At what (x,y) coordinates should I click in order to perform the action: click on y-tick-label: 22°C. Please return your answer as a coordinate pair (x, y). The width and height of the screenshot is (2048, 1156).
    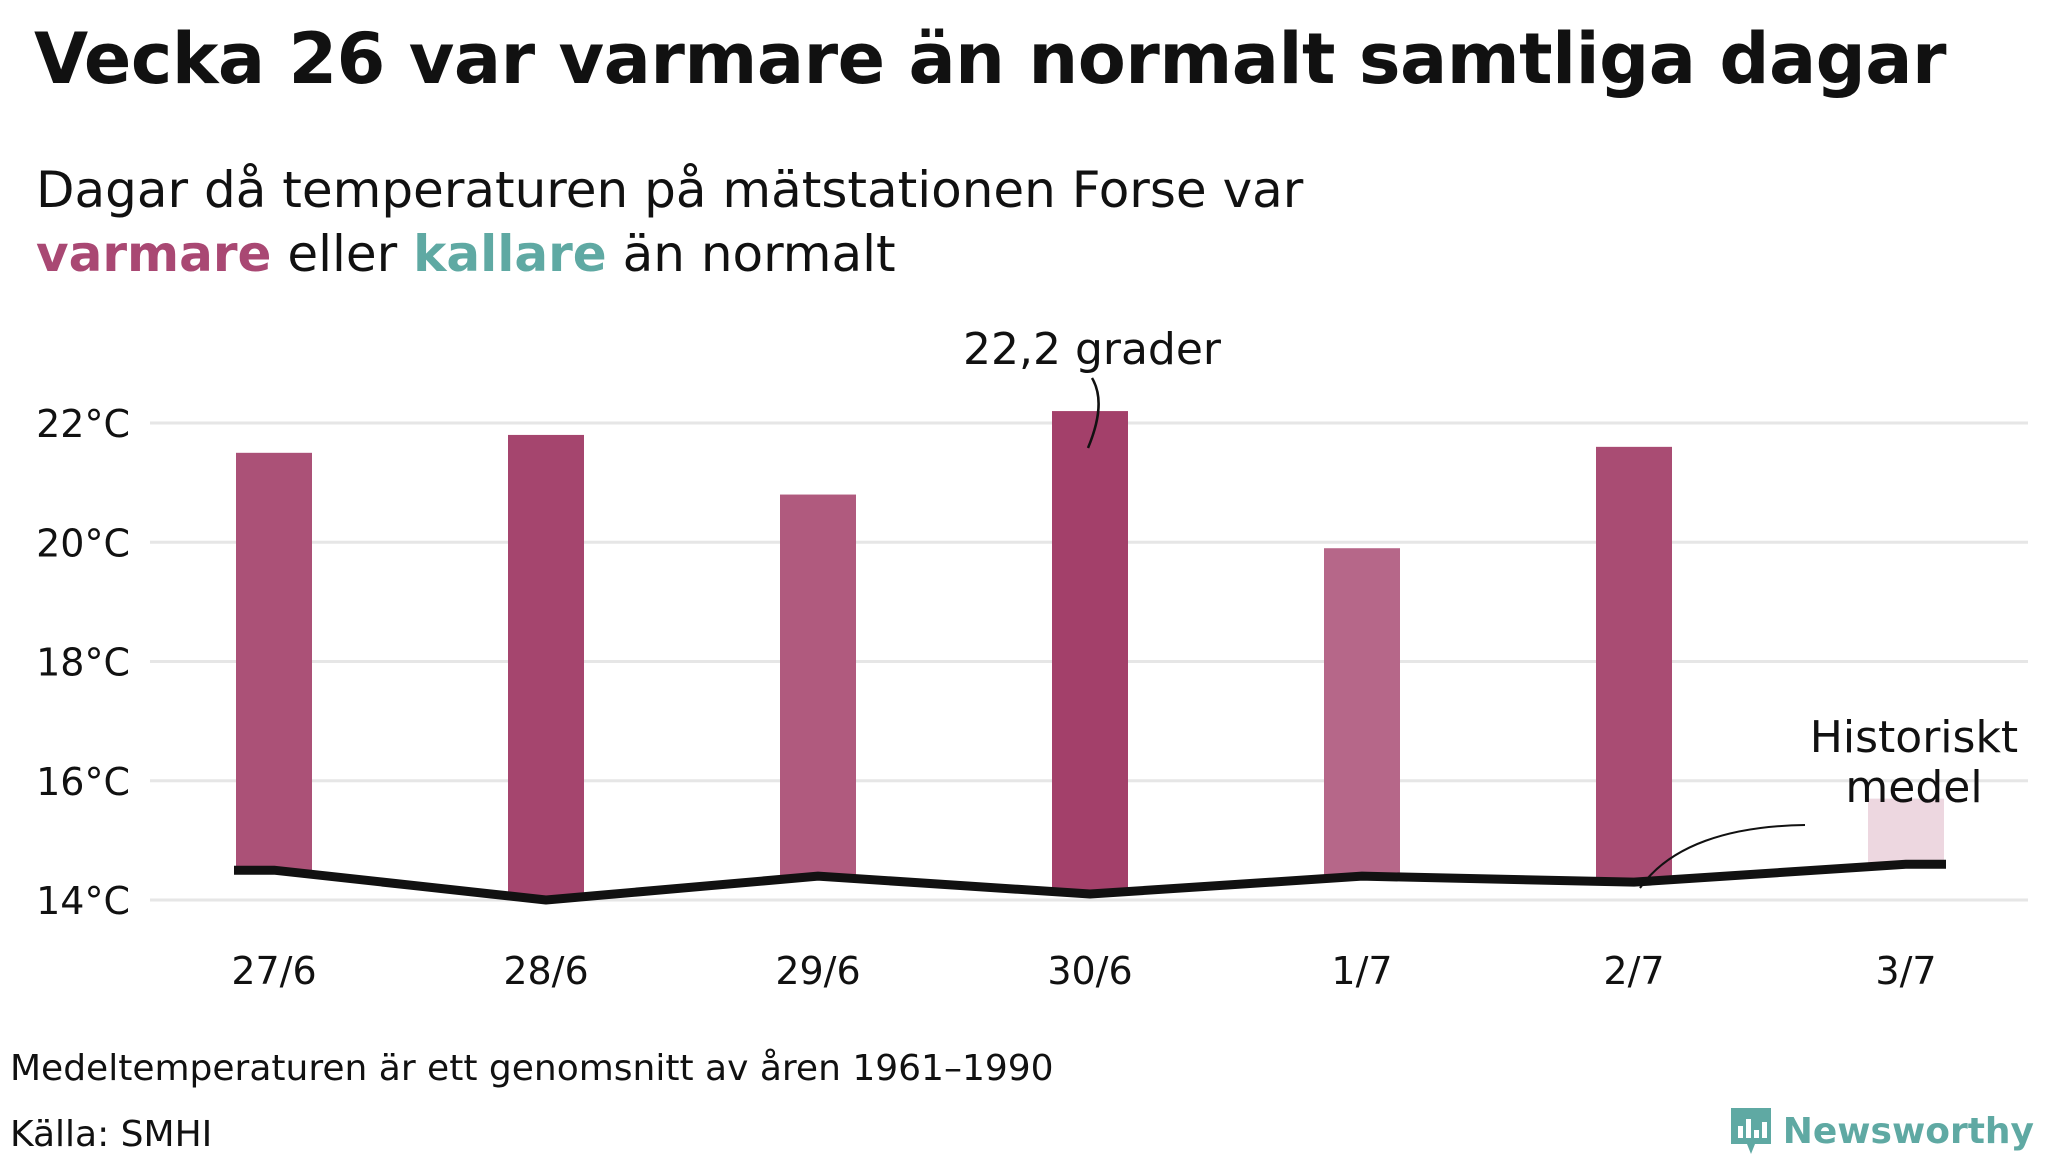
    Looking at the image, I should click on (83, 424).